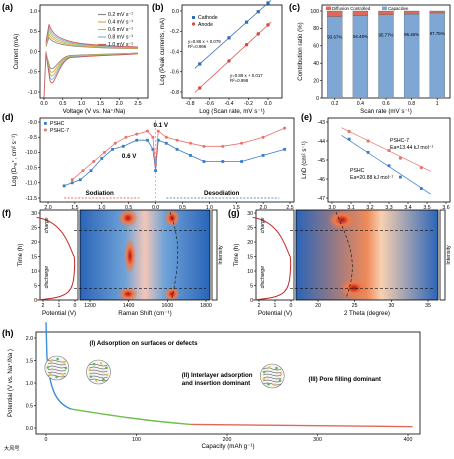 The height and width of the screenshot is (459, 454). What do you see at coordinates (193, 24) in the screenshot?
I see `panel-b-legend-anode-marker` at bounding box center [193, 24].